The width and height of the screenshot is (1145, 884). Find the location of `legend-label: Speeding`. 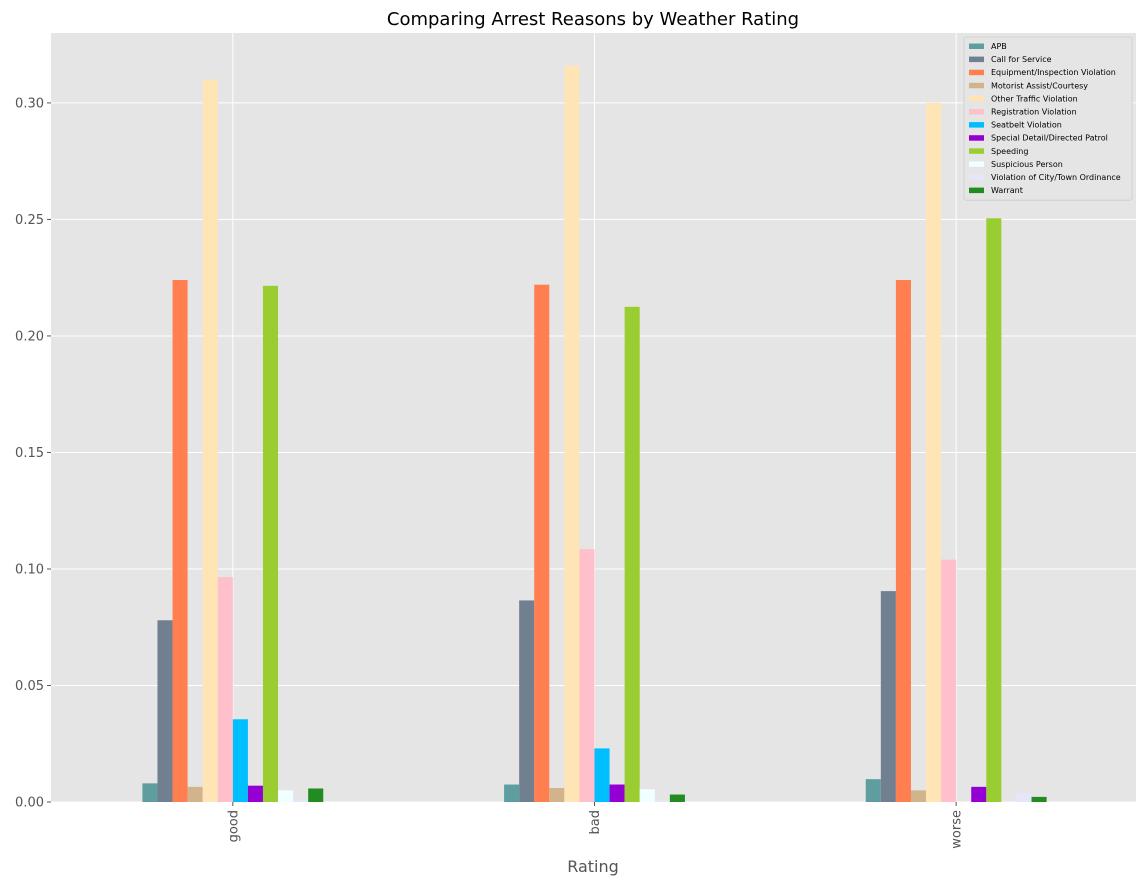

legend-label: Speeding is located at coordinates (1009, 151).